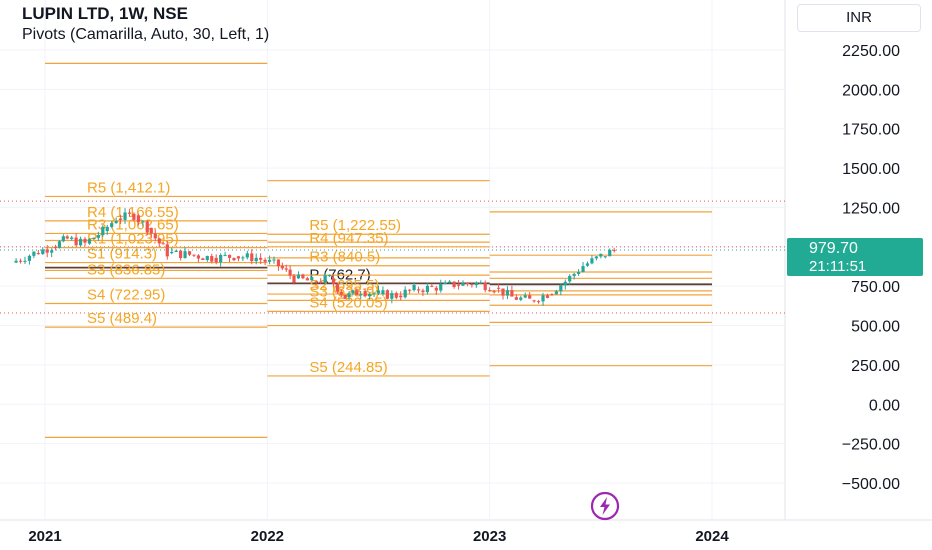  What do you see at coordinates (133, 212) in the screenshot?
I see `pivot-label-r4: R4 (1,166.55)` at bounding box center [133, 212].